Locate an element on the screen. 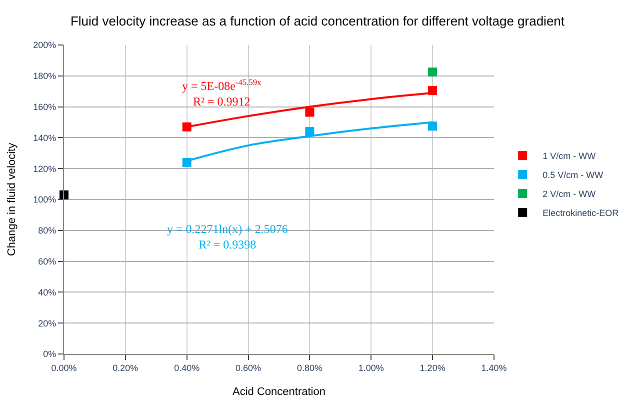 This screenshot has width=635, height=405. x-tick-label: 1.00% is located at coordinates (371, 367).